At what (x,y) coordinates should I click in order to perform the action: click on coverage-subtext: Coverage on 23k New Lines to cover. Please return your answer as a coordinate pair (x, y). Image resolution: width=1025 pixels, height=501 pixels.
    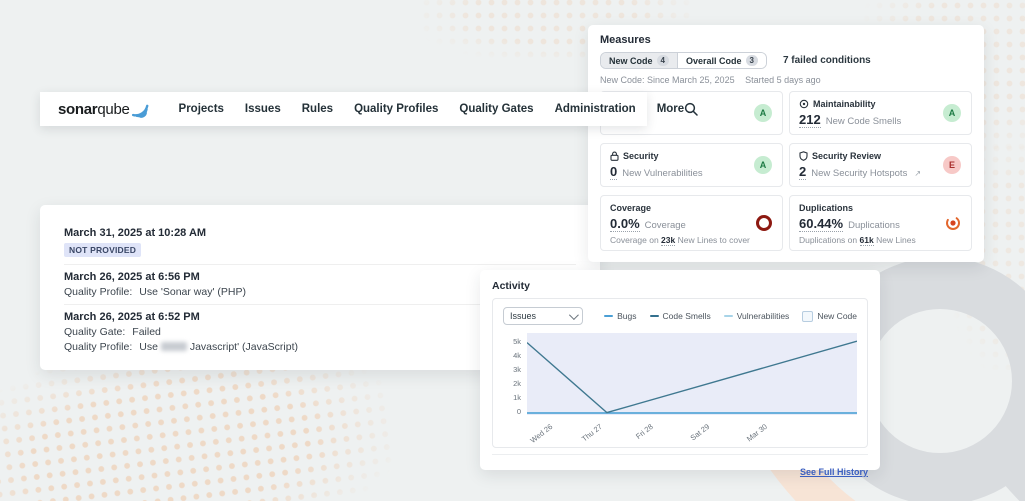
    Looking at the image, I should click on (691, 240).